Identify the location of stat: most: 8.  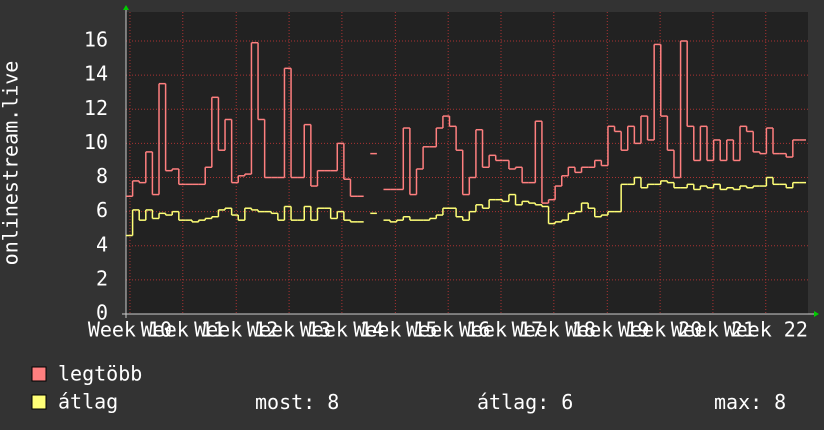
(297, 402).